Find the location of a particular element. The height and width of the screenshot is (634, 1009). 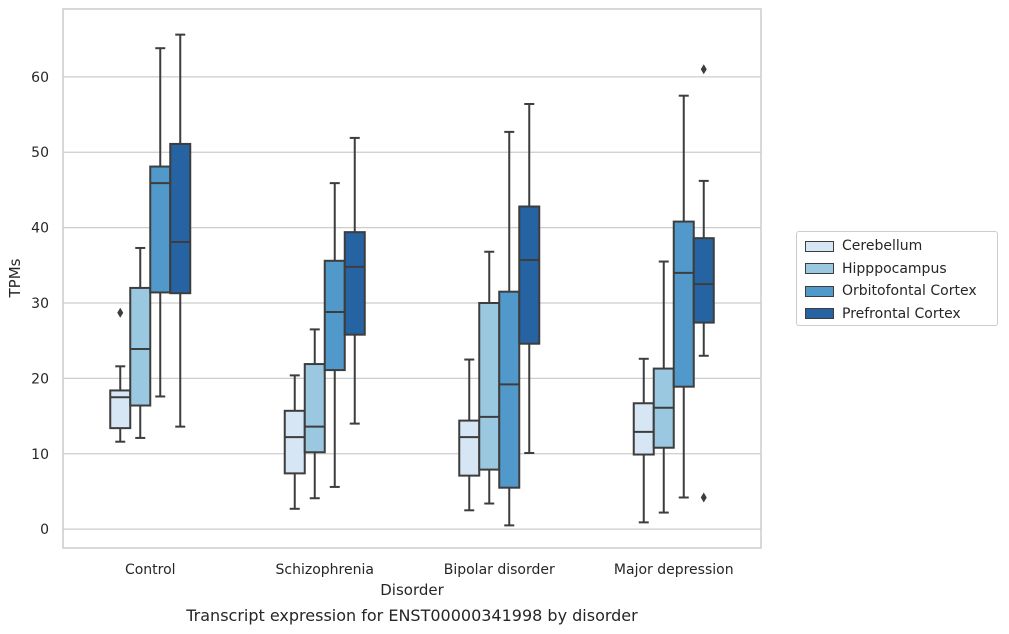

y-tick-label: 60 is located at coordinates (40, 78).